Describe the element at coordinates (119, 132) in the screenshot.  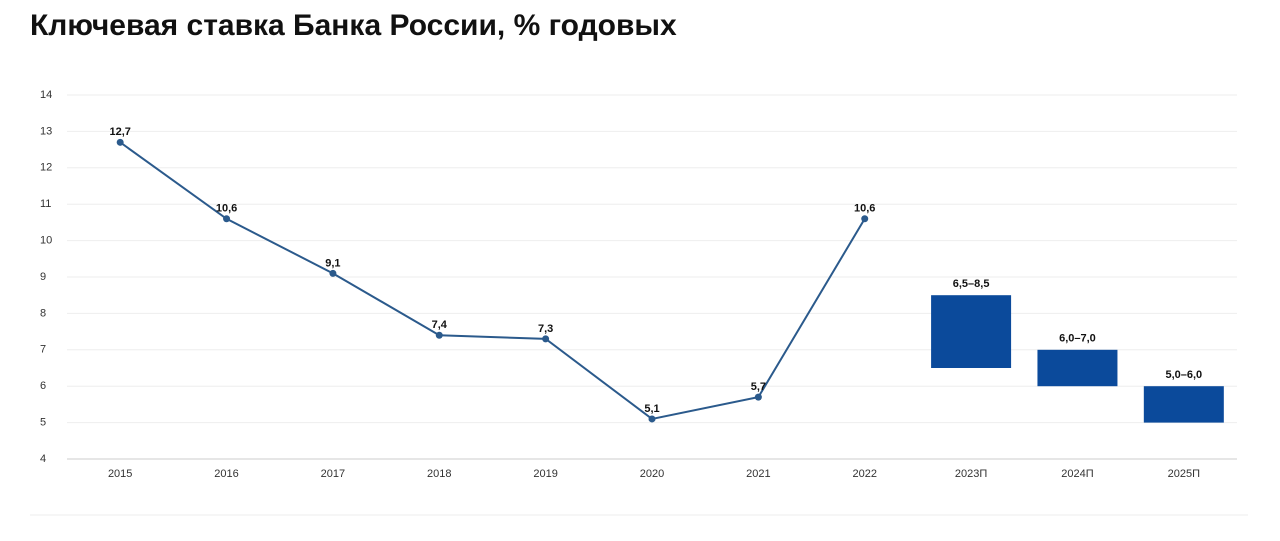
I see `value-label: 12,7` at that location.